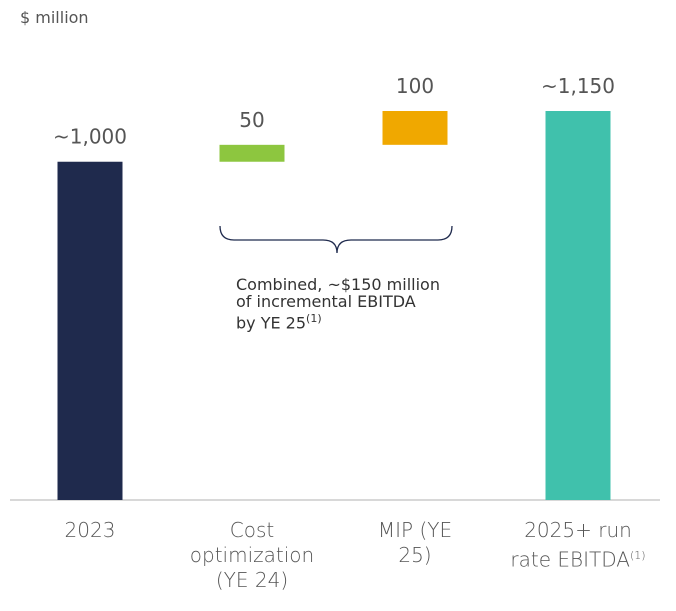  I want to click on value-label: ~1,000, so click(90, 137).